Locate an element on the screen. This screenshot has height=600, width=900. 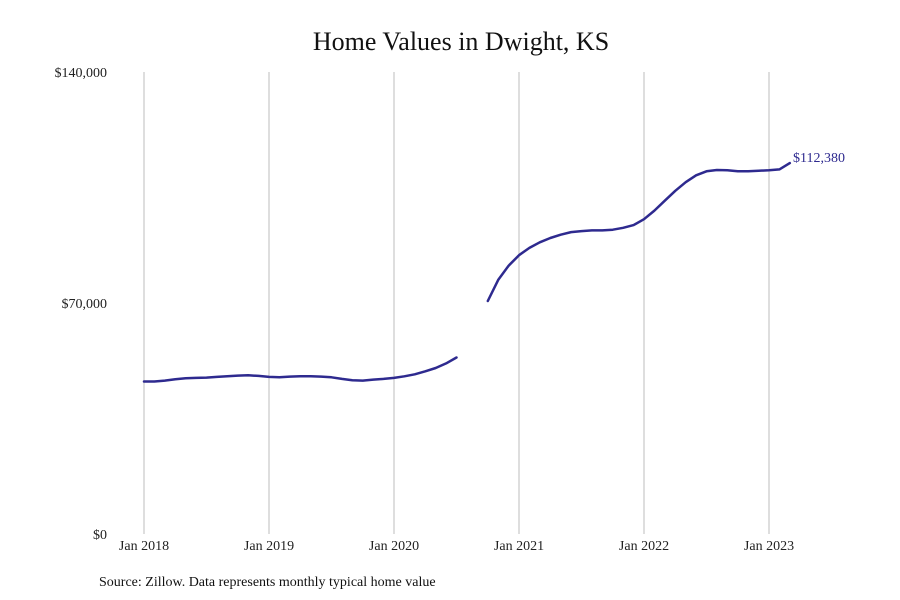
x-tick-label: Jan 2023 is located at coordinates (769, 546).